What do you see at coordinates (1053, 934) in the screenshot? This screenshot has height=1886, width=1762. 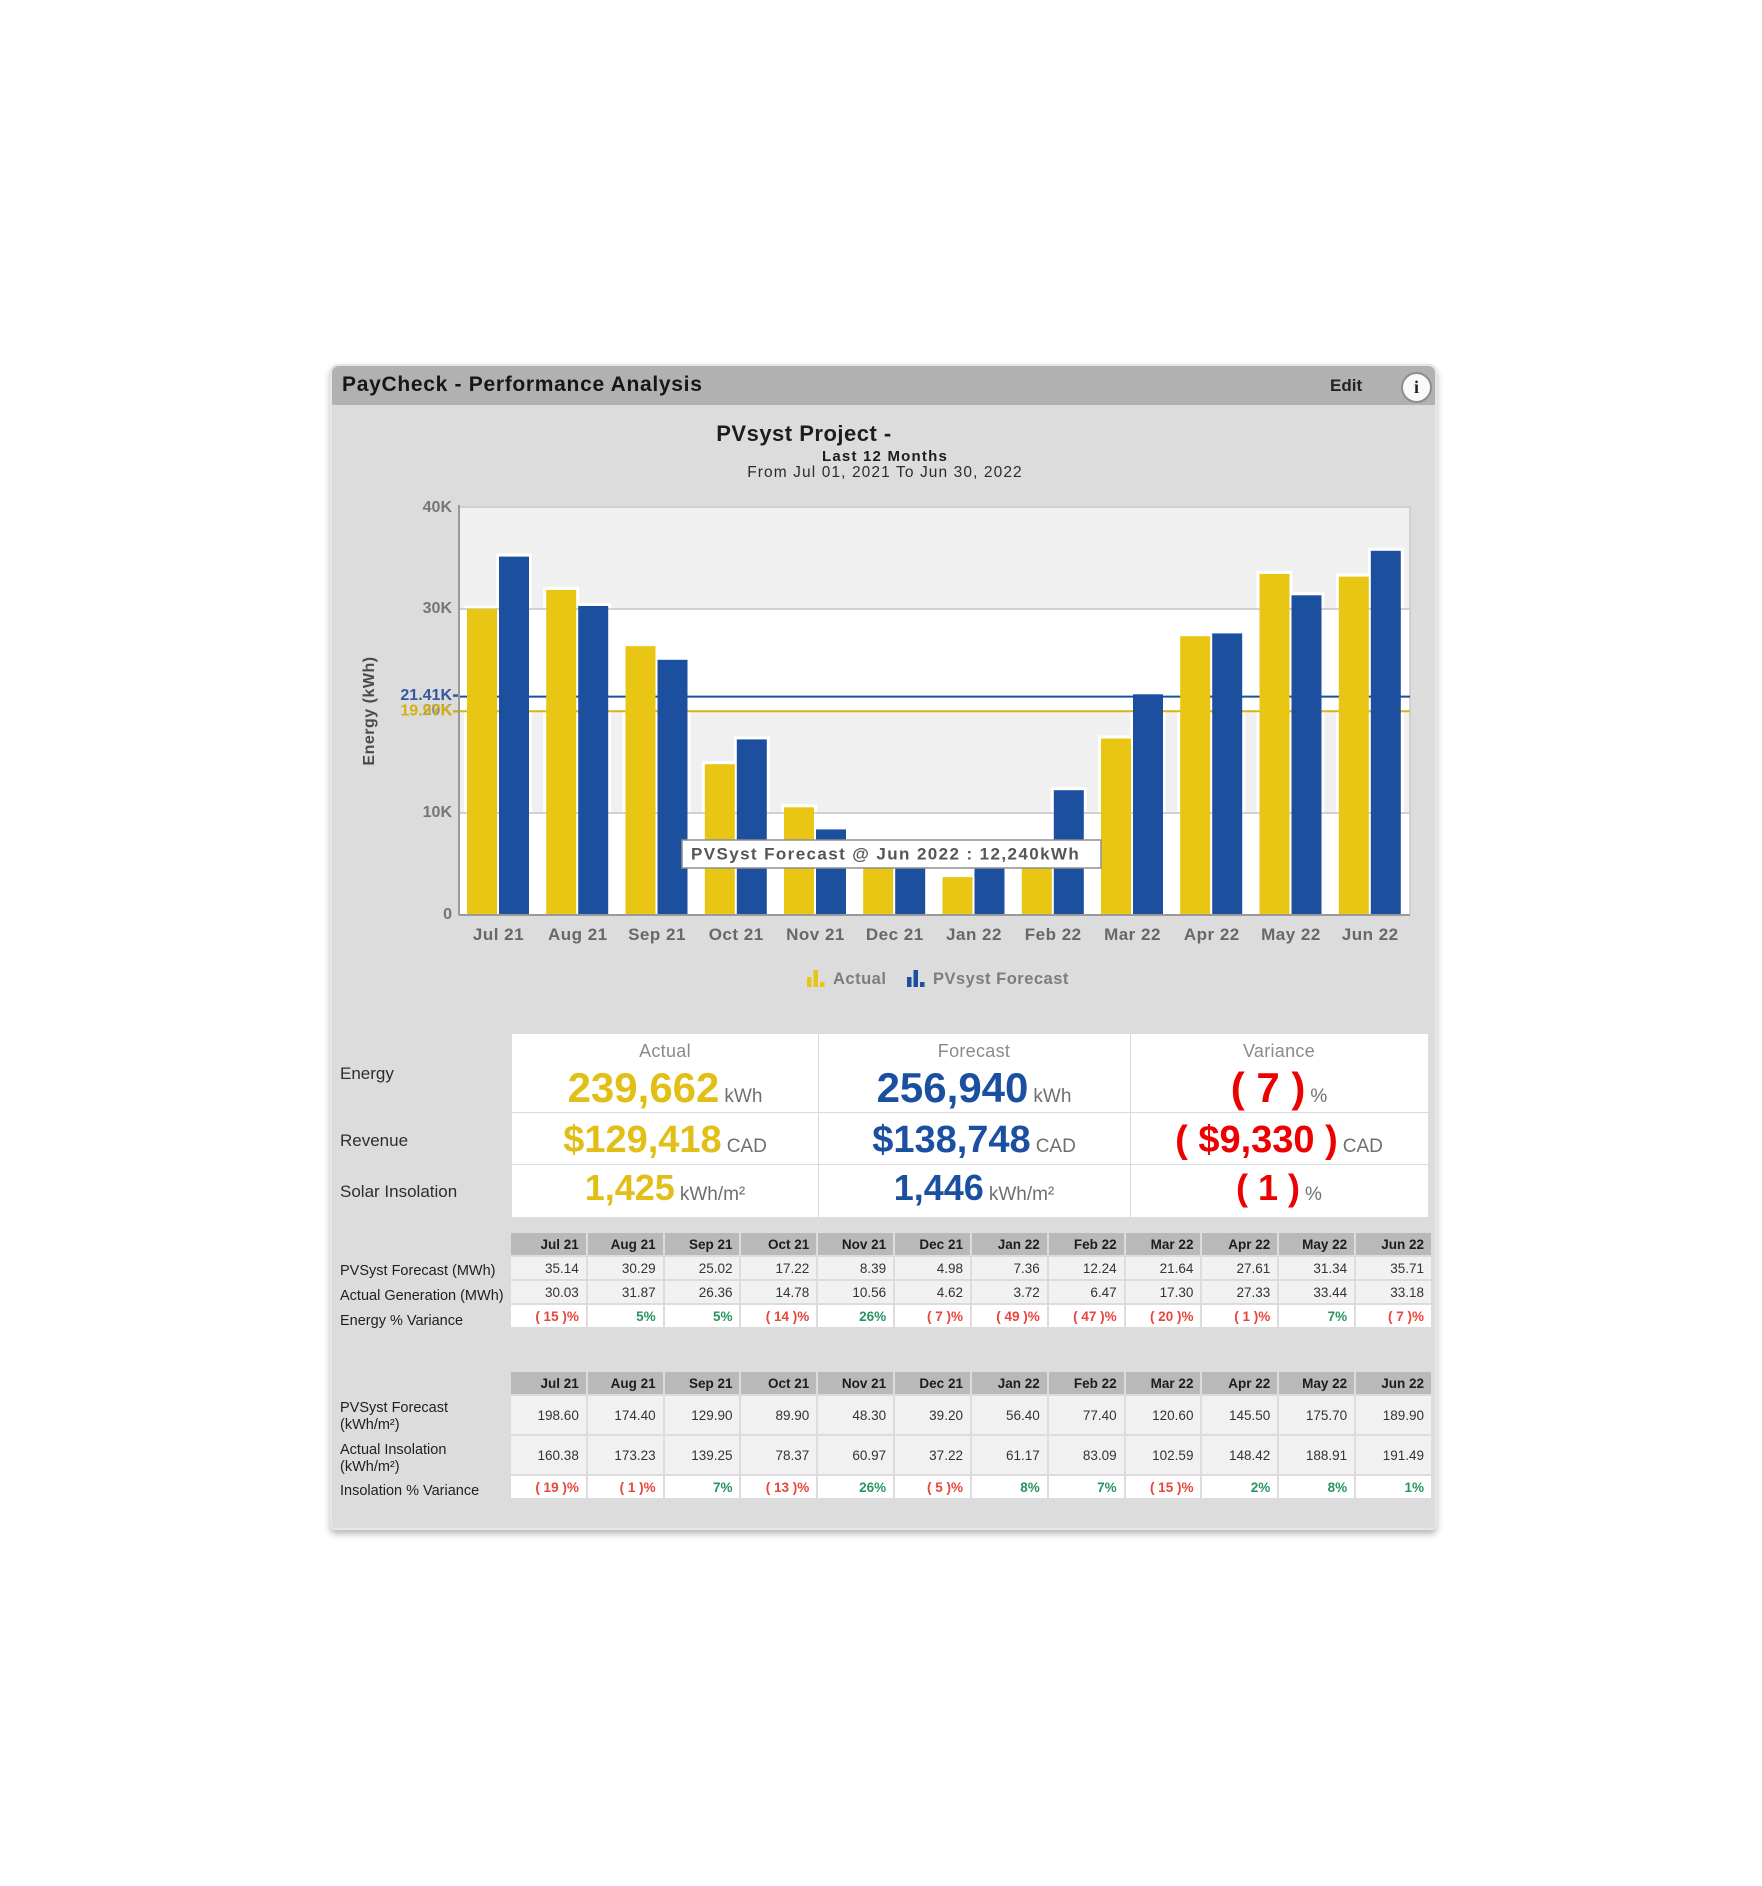 I see `svg-text: Feb 22` at bounding box center [1053, 934].